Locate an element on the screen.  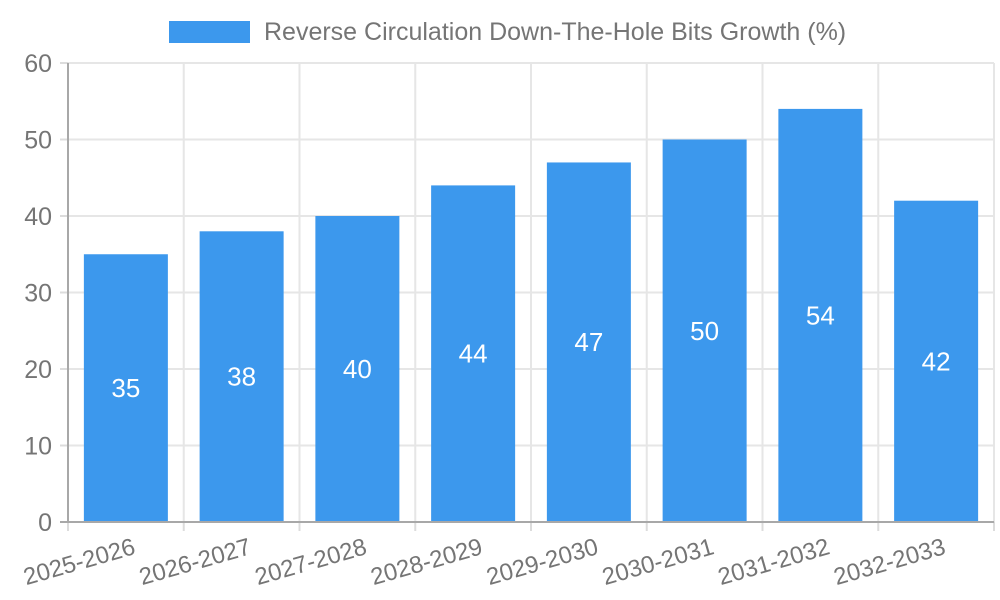
y-tick-label: 50 is located at coordinates (38, 141).